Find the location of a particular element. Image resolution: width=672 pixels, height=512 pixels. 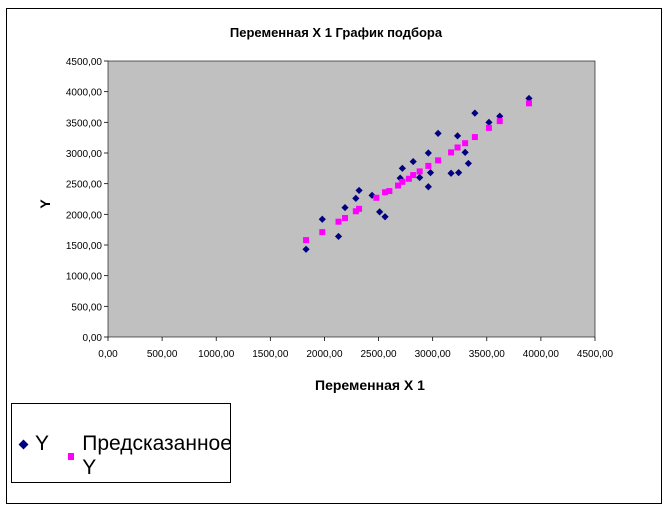

x-tick-label: 3000,00 is located at coordinates (433, 354).